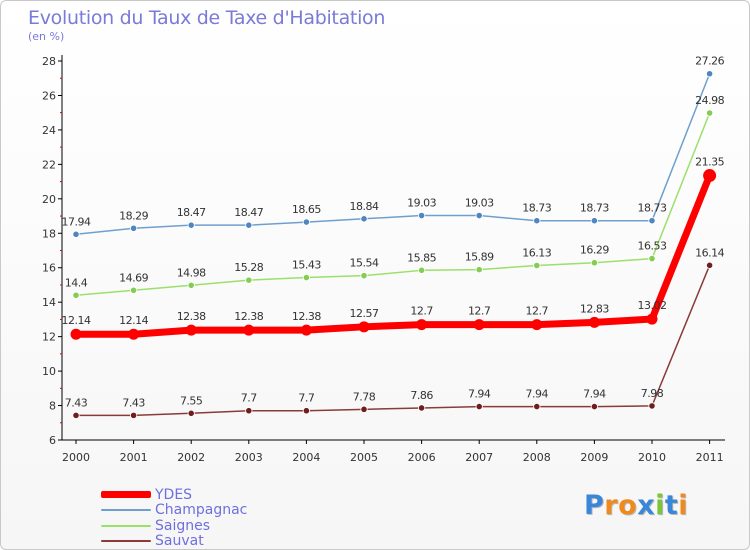 The width and height of the screenshot is (750, 550). I want to click on y-tick-label: 26, so click(49, 95).